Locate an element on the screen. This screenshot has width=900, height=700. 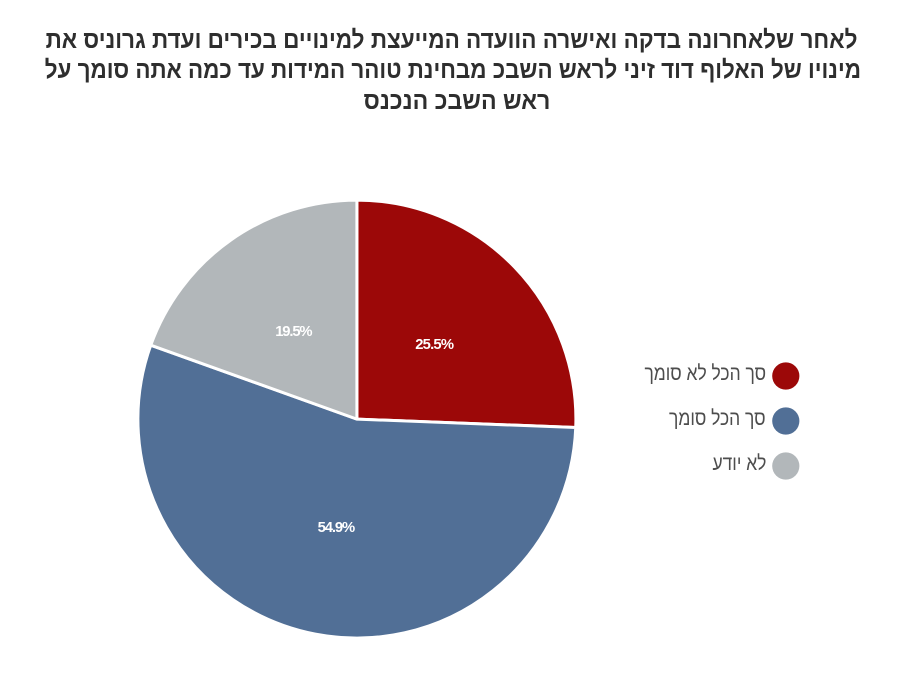
svg-text: 19.5% is located at coordinates (293, 332).